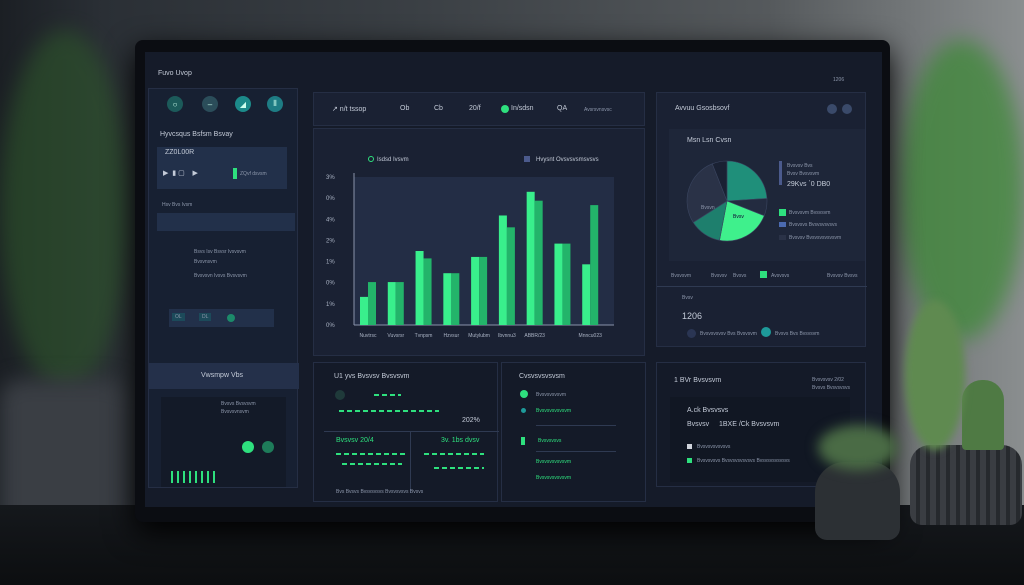 Image resolution: width=1024 pixels, height=585 pixels. What do you see at coordinates (828, 380) in the screenshot?
I see `details-meta: Bvsvsvsv 2/02` at bounding box center [828, 380].